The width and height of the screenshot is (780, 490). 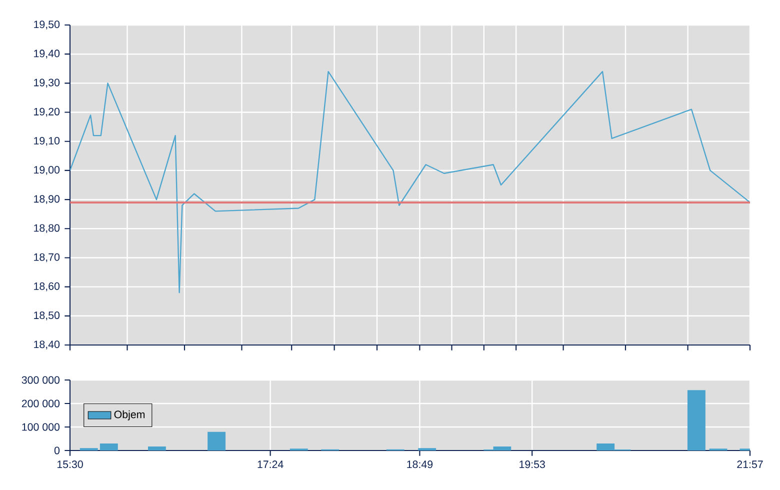 What do you see at coordinates (70, 464) in the screenshot?
I see `x-tick-label: 15:30` at bounding box center [70, 464].